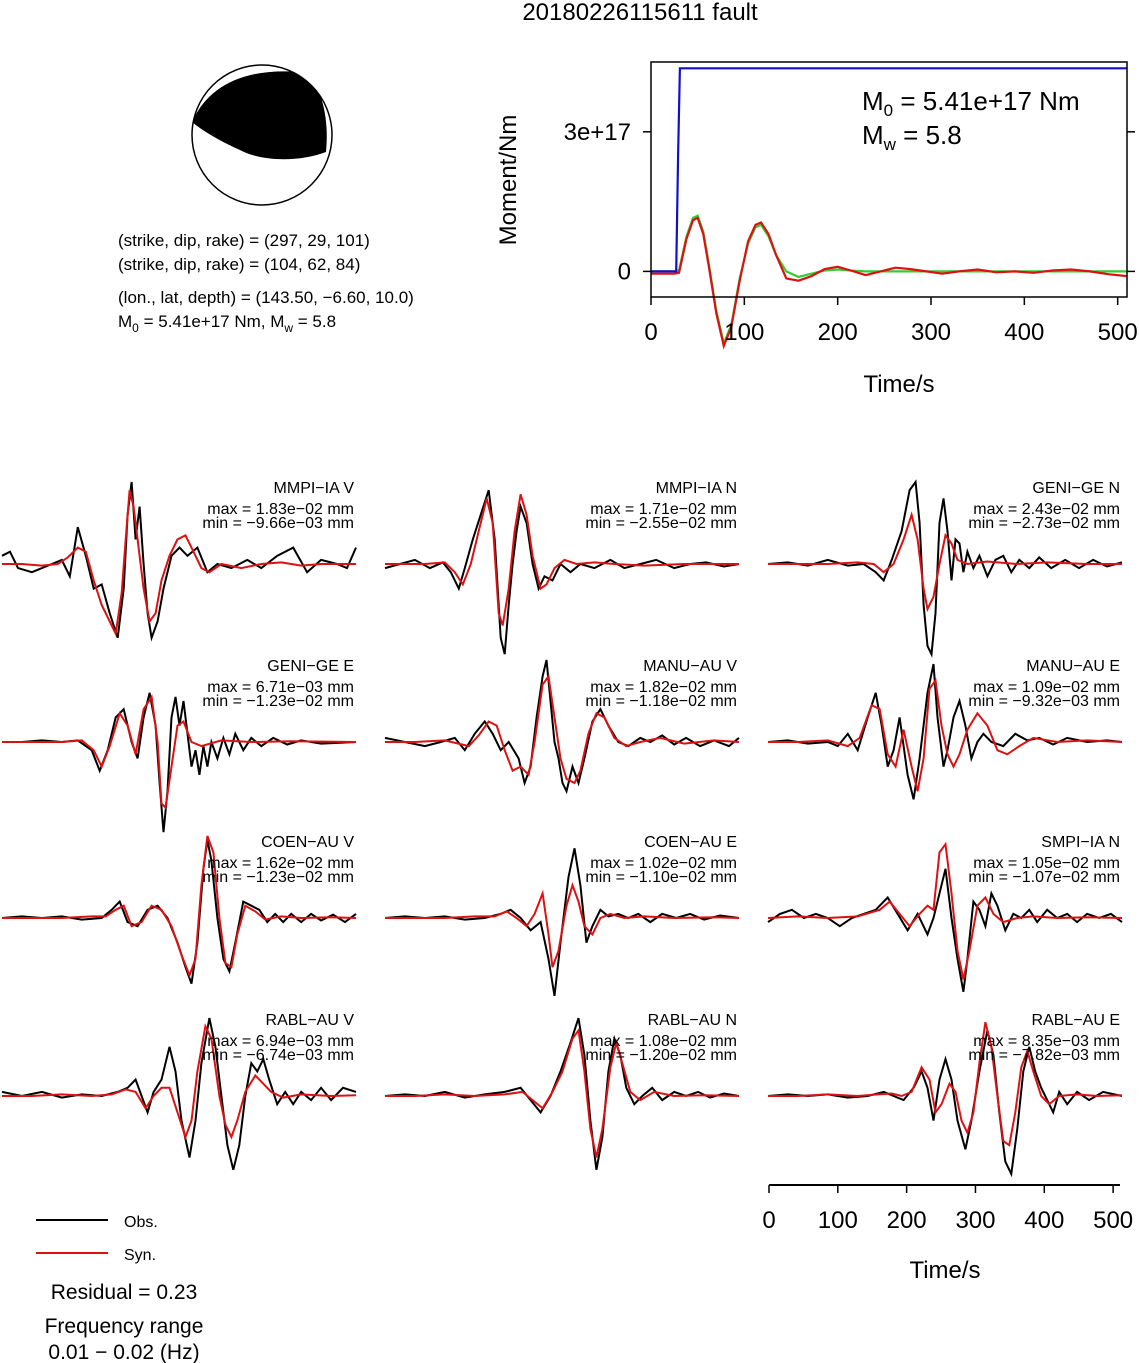  Describe the element at coordinates (1073, 666) in the screenshot. I see `station-component-label: MANU−AU E` at that location.